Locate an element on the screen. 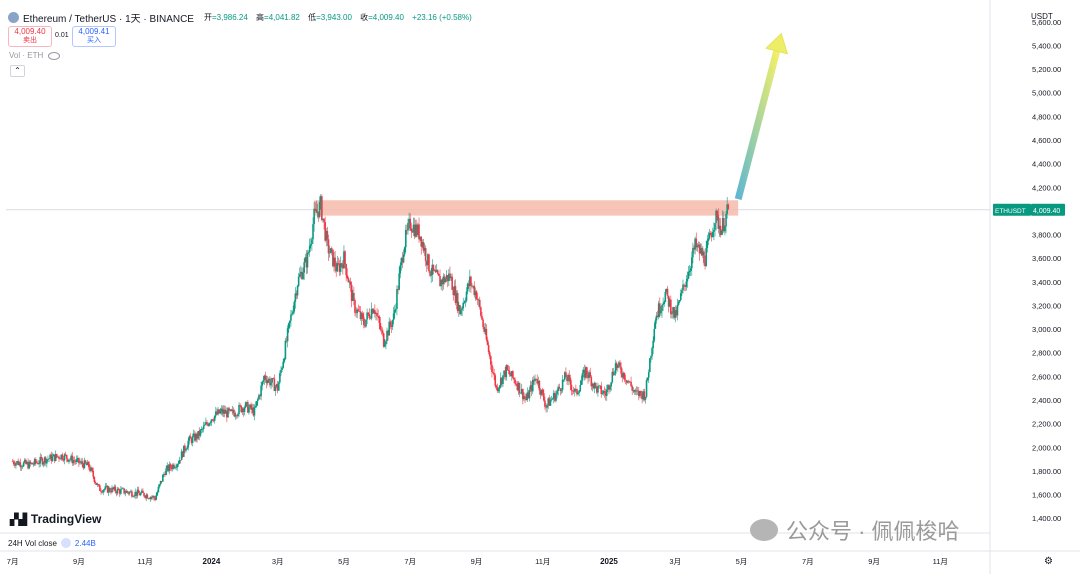 The width and height of the screenshot is (1080, 574). x-tick-label: 11月 is located at coordinates (145, 561).